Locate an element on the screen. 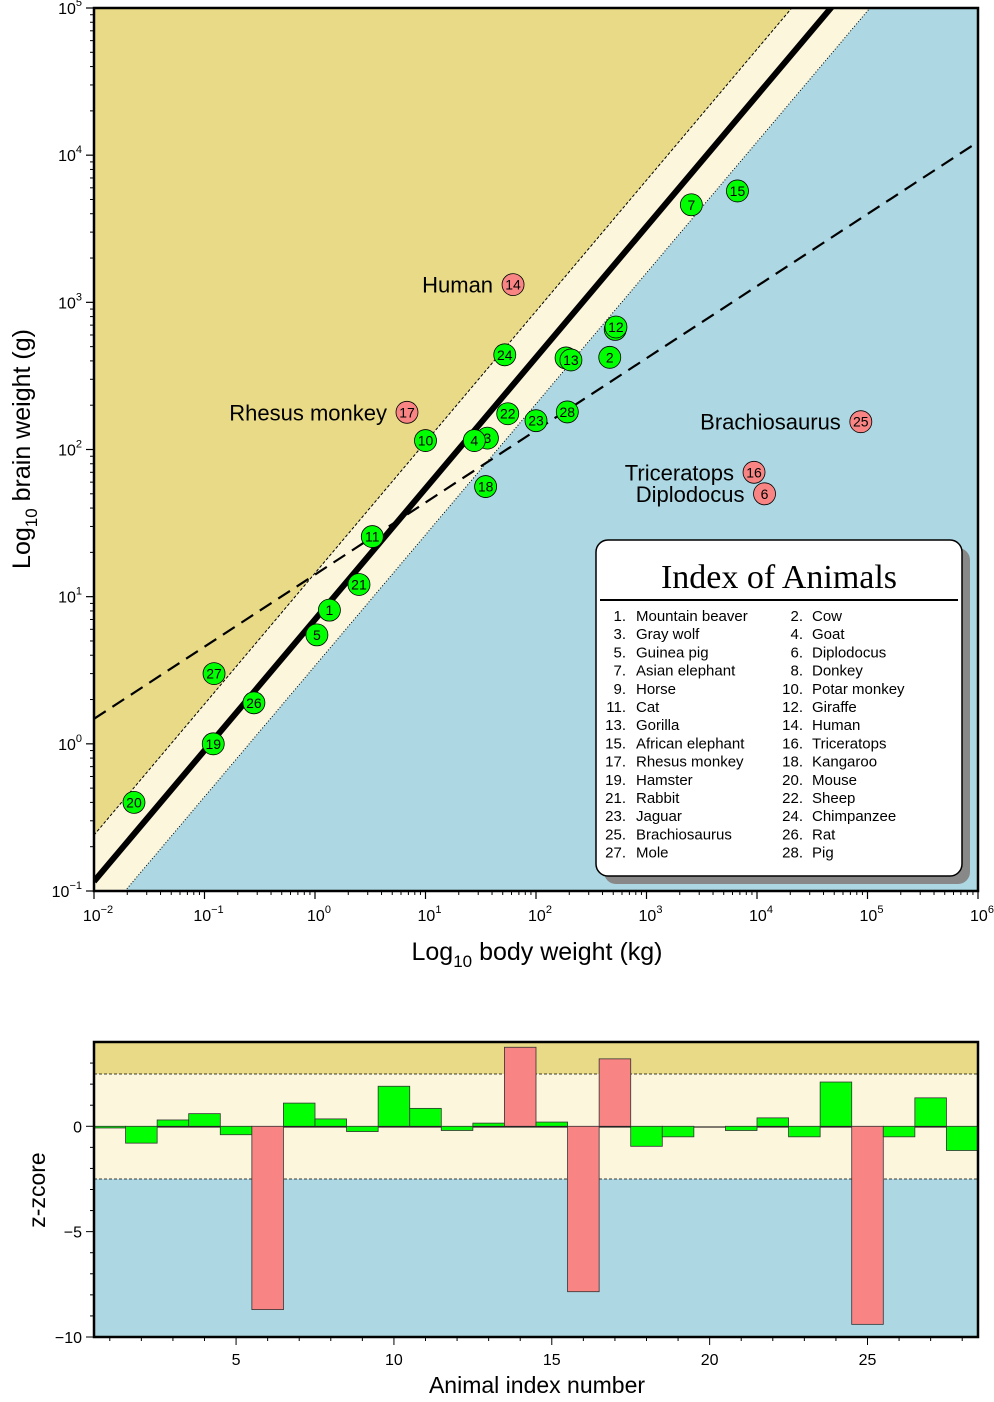  legend-entry: Diplodocus is located at coordinates (849, 652).